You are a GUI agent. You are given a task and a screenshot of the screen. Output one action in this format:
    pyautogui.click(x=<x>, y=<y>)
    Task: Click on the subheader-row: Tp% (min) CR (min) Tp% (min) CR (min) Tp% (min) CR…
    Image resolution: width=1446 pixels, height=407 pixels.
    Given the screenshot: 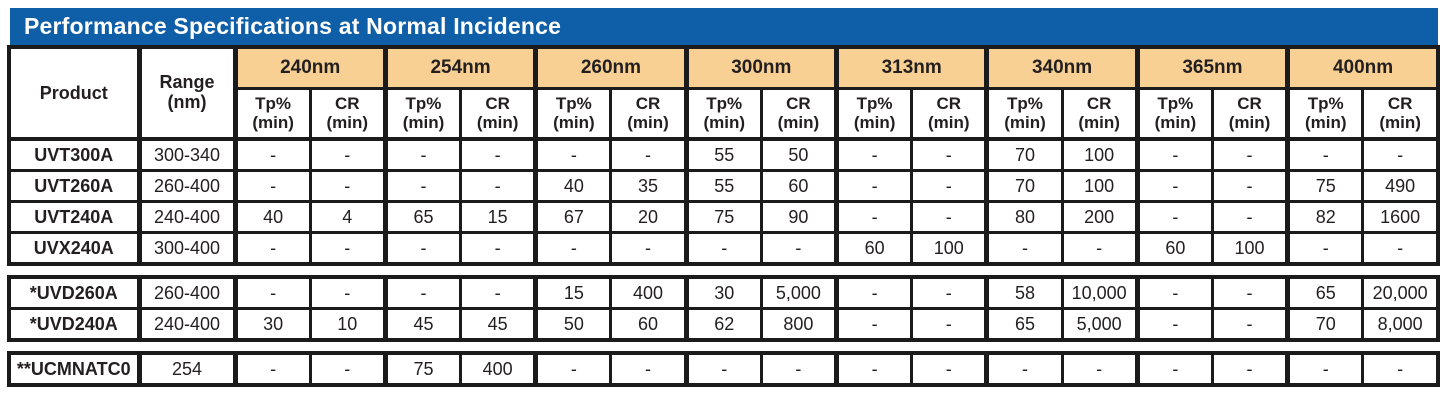 What is the action you would take?
    pyautogui.click(x=725, y=114)
    